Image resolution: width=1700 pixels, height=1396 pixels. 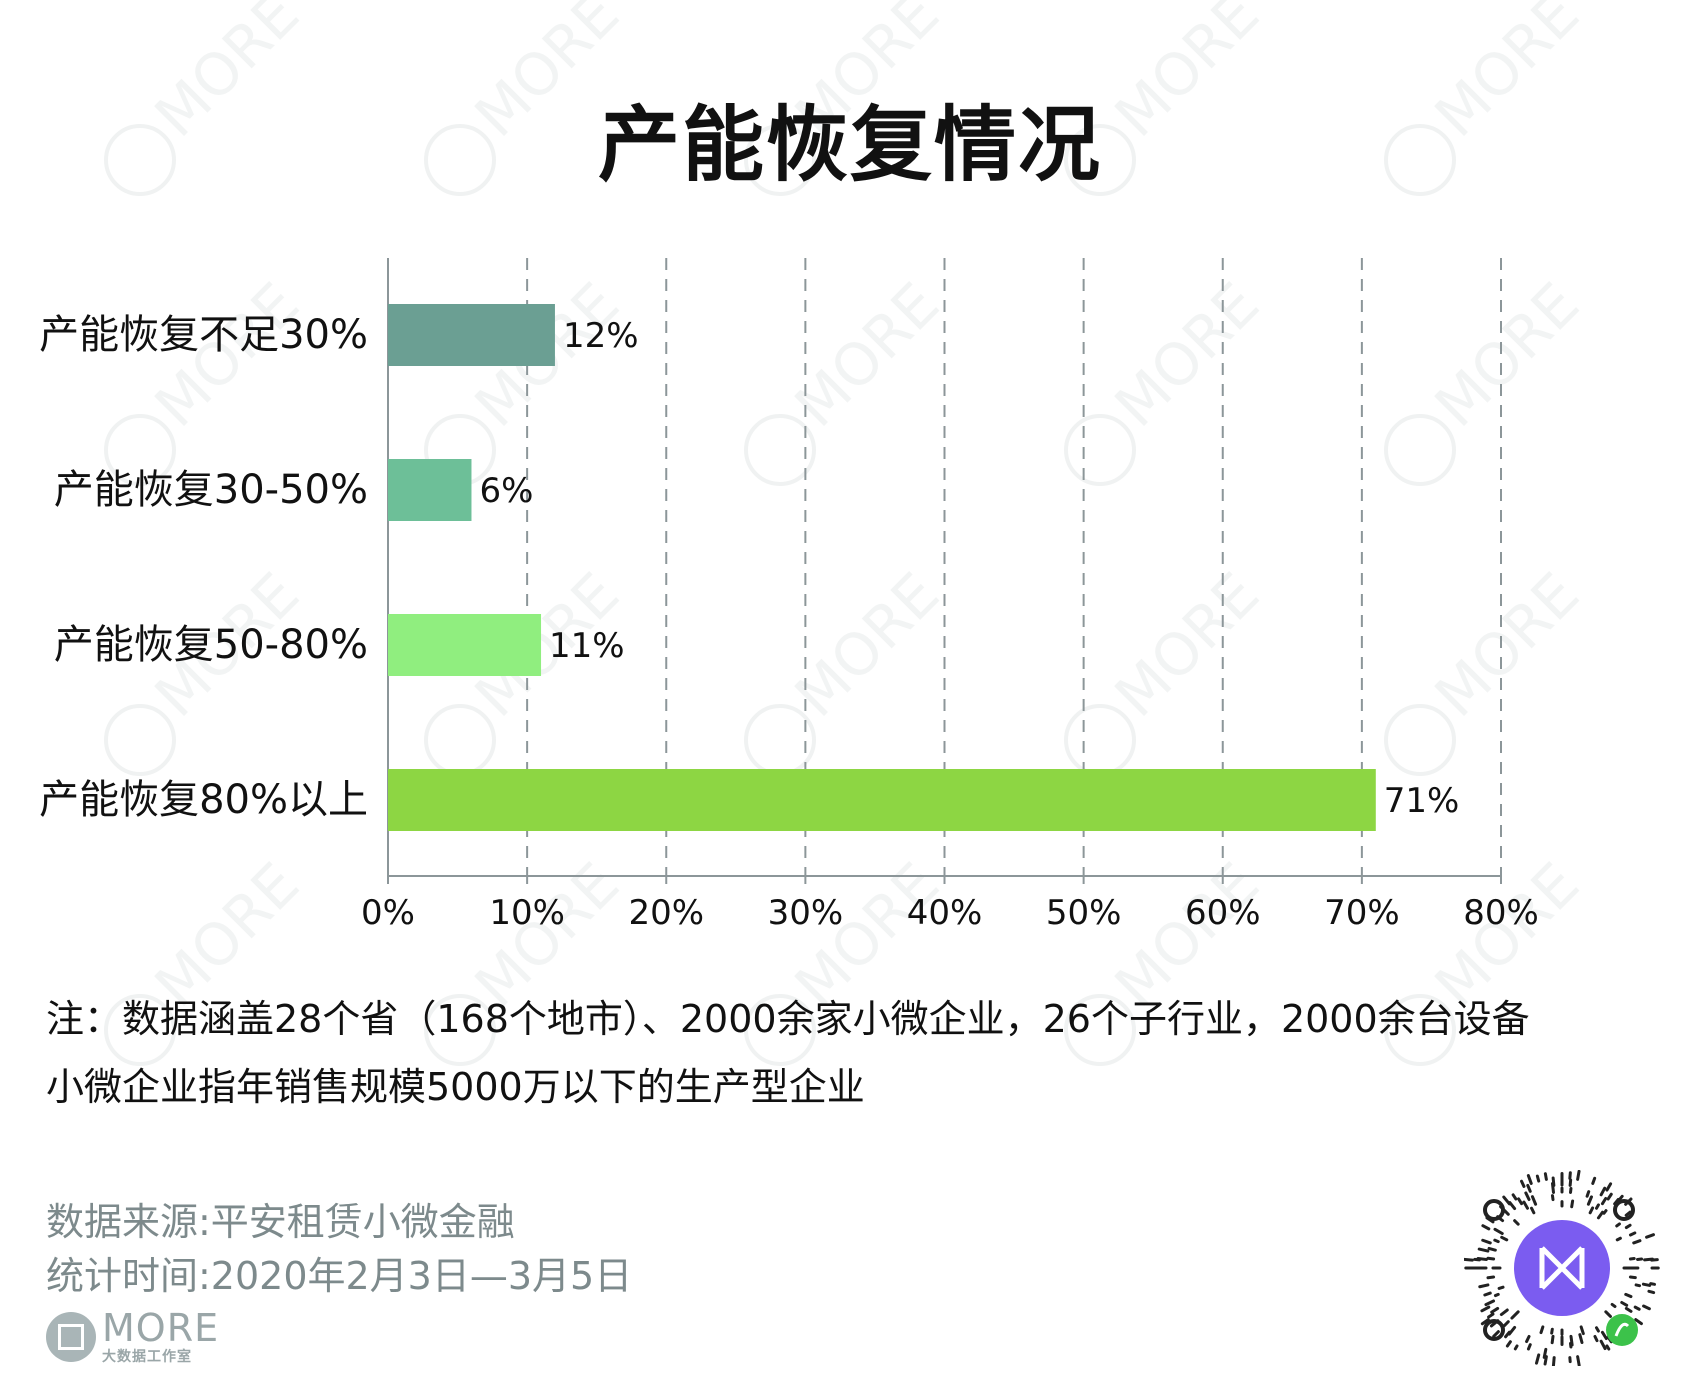 What do you see at coordinates (211, 490) in the screenshot?
I see `category-label: 产能恢复30-50%` at bounding box center [211, 490].